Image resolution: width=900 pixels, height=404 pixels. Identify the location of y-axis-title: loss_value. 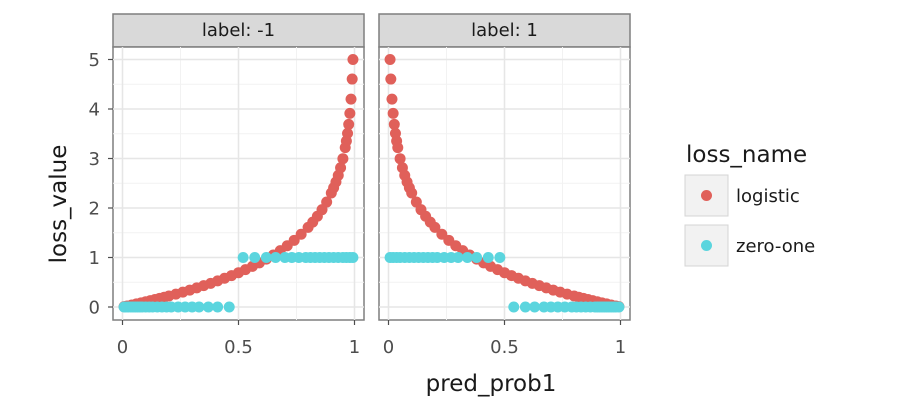
(59, 204).